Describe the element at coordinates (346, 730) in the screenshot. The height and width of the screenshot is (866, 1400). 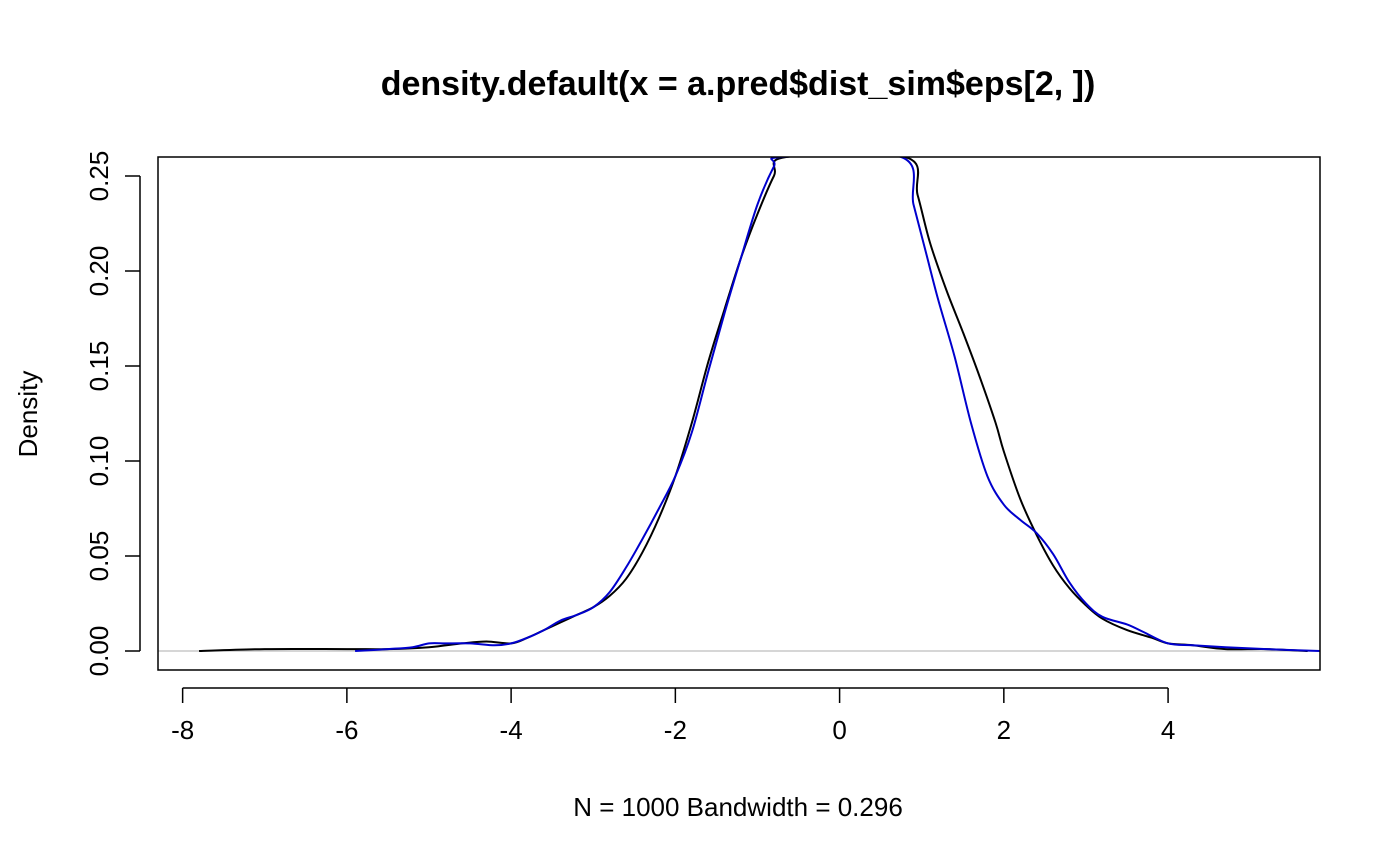
I see `x-tick-label: -6` at that location.